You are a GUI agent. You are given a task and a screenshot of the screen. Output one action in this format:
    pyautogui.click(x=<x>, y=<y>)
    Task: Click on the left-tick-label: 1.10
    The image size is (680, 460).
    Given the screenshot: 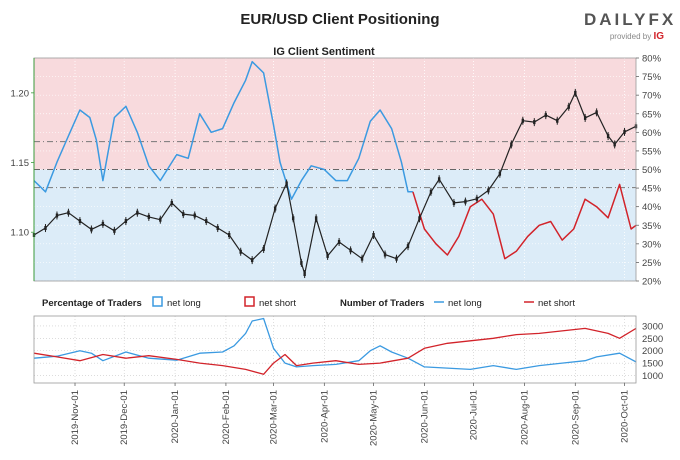 What is the action you would take?
    pyautogui.click(x=20, y=233)
    